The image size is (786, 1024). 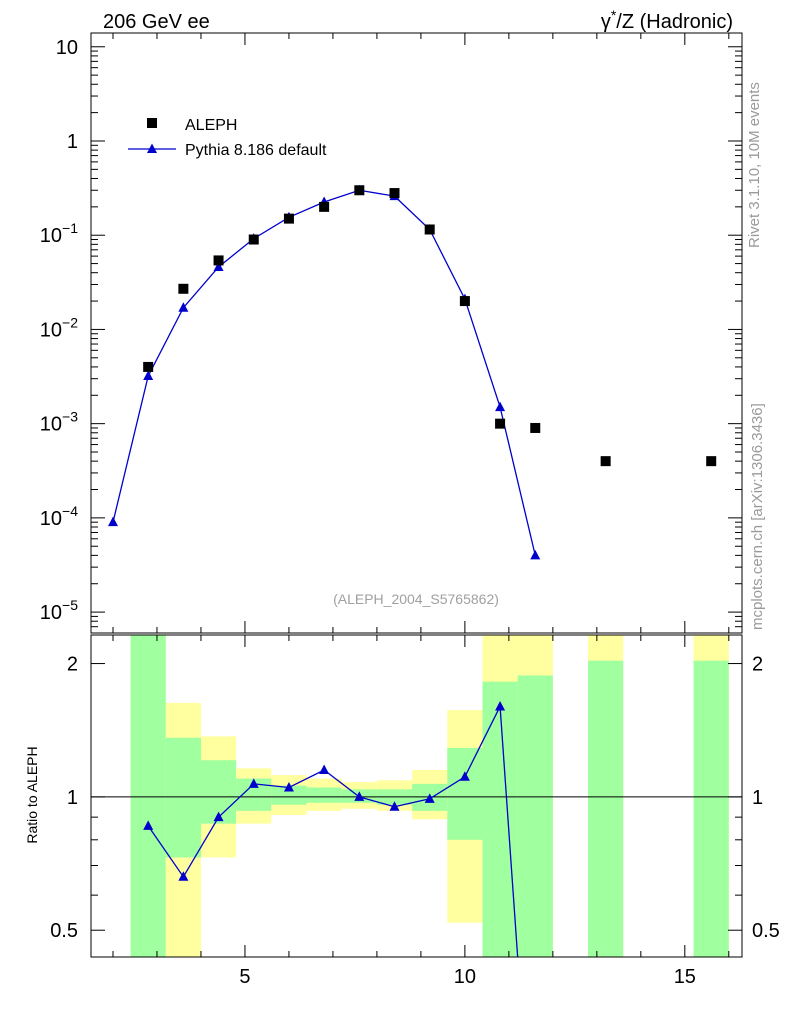 I want to click on header-left: 206 GeV ee, so click(x=156, y=22).